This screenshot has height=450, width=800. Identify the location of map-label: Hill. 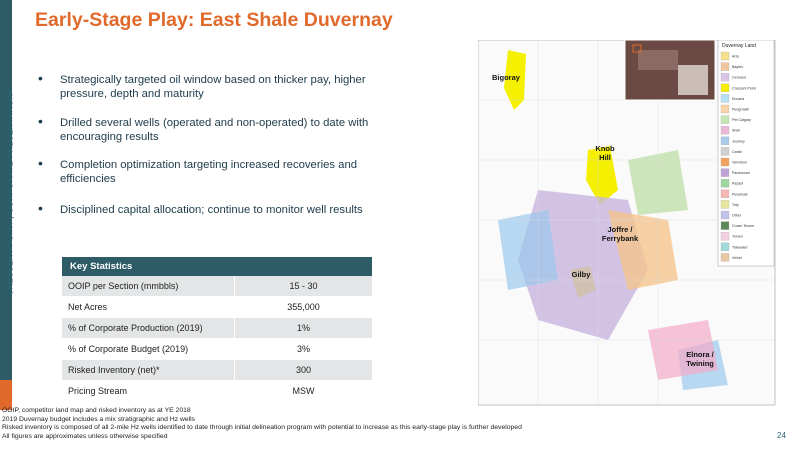
(605, 157).